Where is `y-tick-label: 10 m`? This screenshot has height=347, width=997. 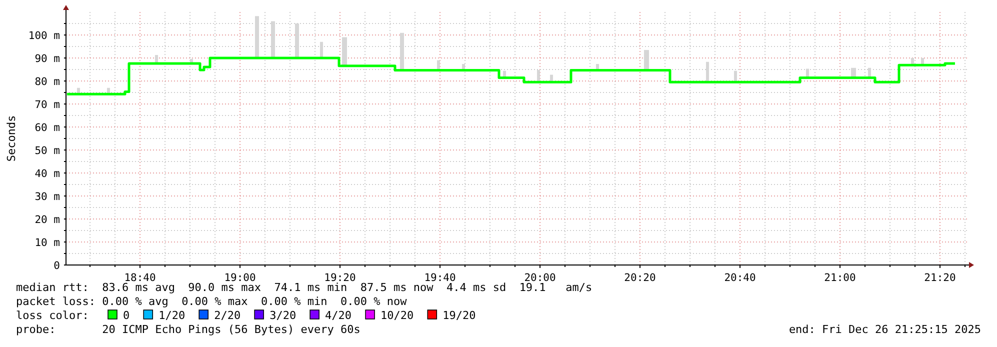
y-tick-label: 10 m is located at coordinates (47, 243).